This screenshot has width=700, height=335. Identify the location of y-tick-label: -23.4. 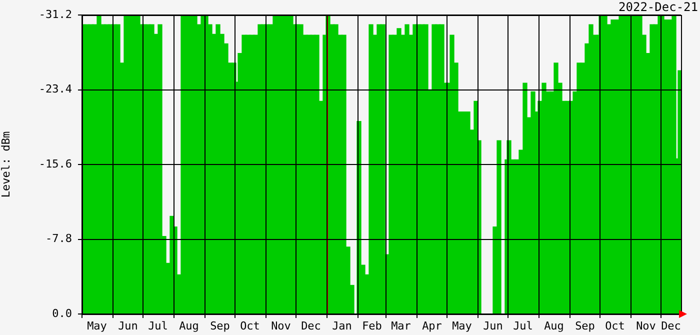
(55, 89).